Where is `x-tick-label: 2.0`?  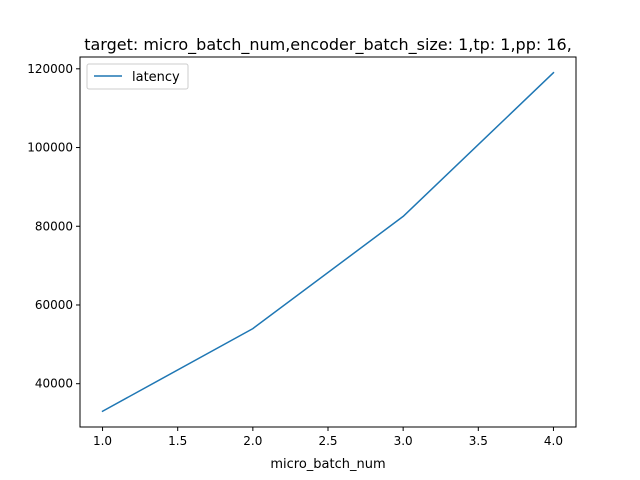
x-tick-label: 2.0 is located at coordinates (252, 441).